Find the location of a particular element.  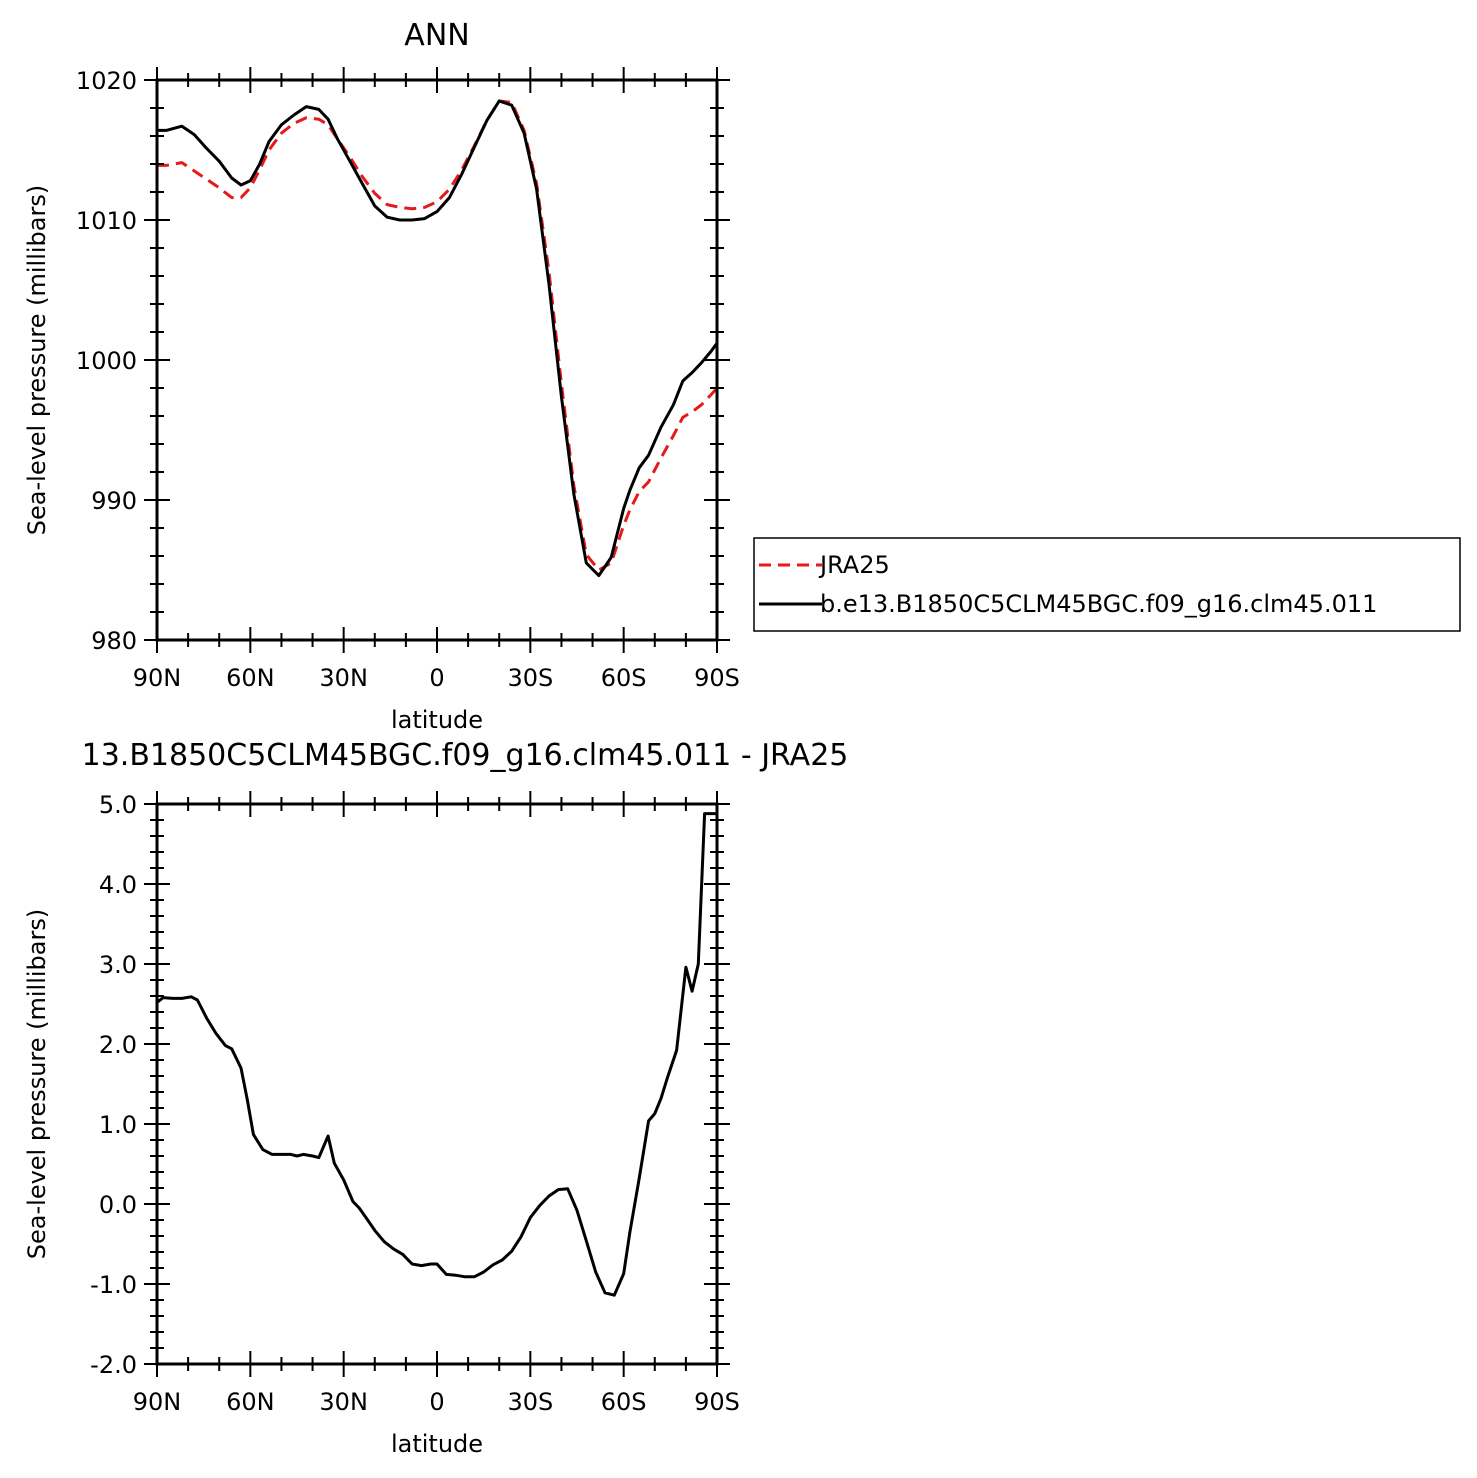

top-x-tick-label: 60S is located at coordinates (624, 678).